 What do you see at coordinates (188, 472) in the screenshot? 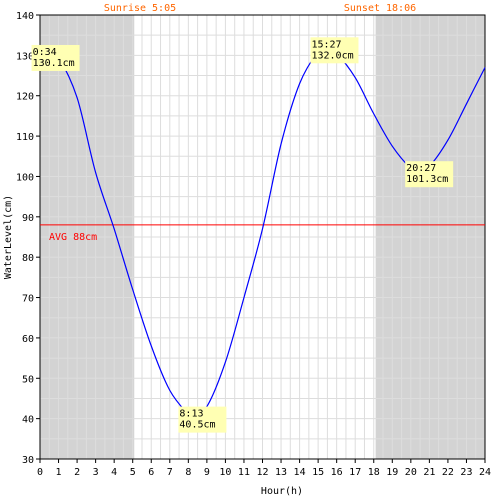
I see `x-tick-label: 8` at bounding box center [188, 472].